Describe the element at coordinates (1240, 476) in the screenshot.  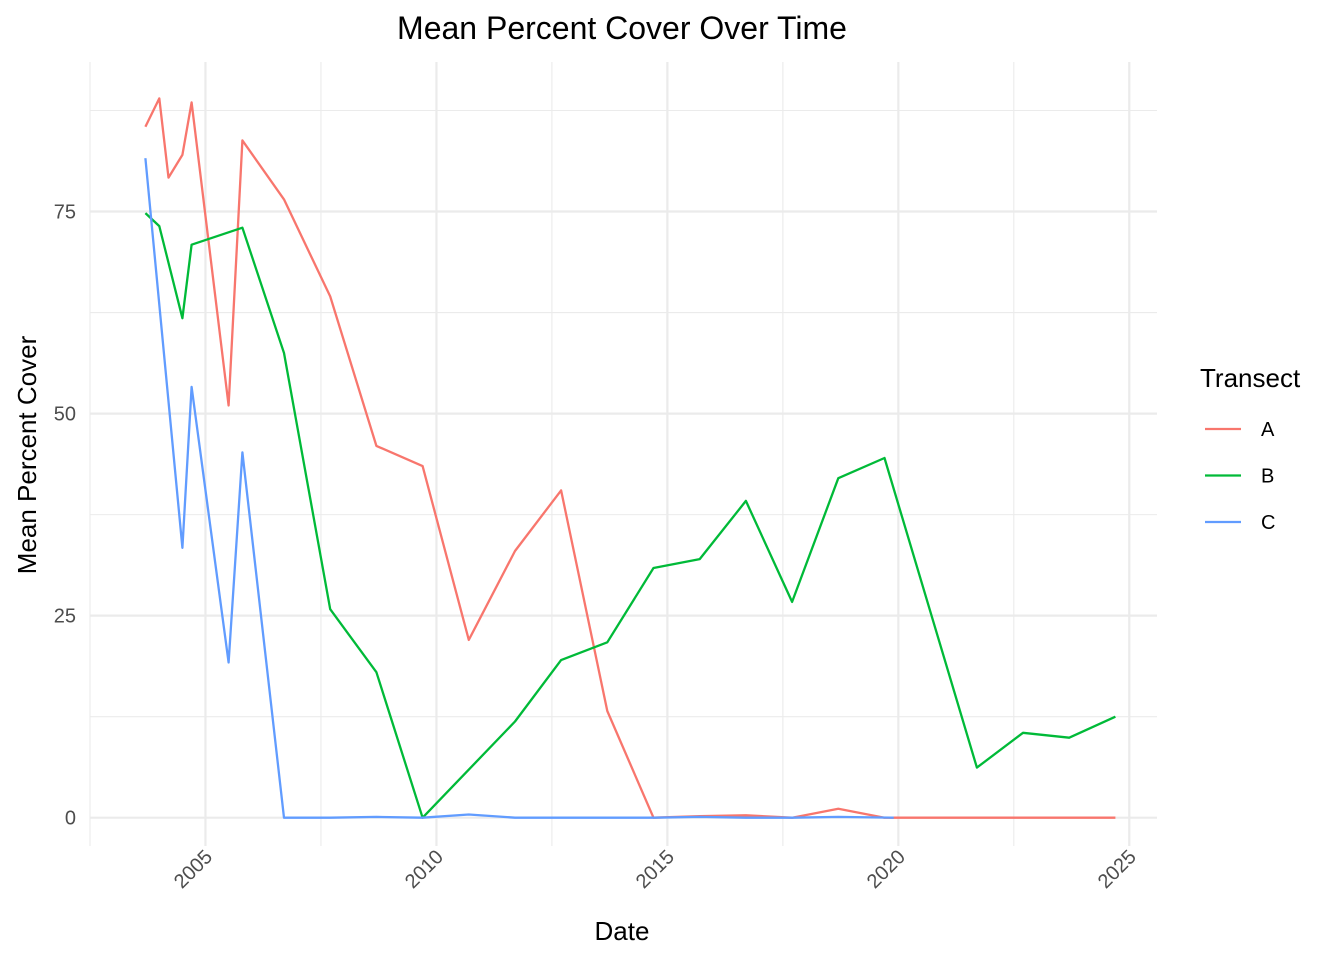
I see `legend-items: A B C` at that location.